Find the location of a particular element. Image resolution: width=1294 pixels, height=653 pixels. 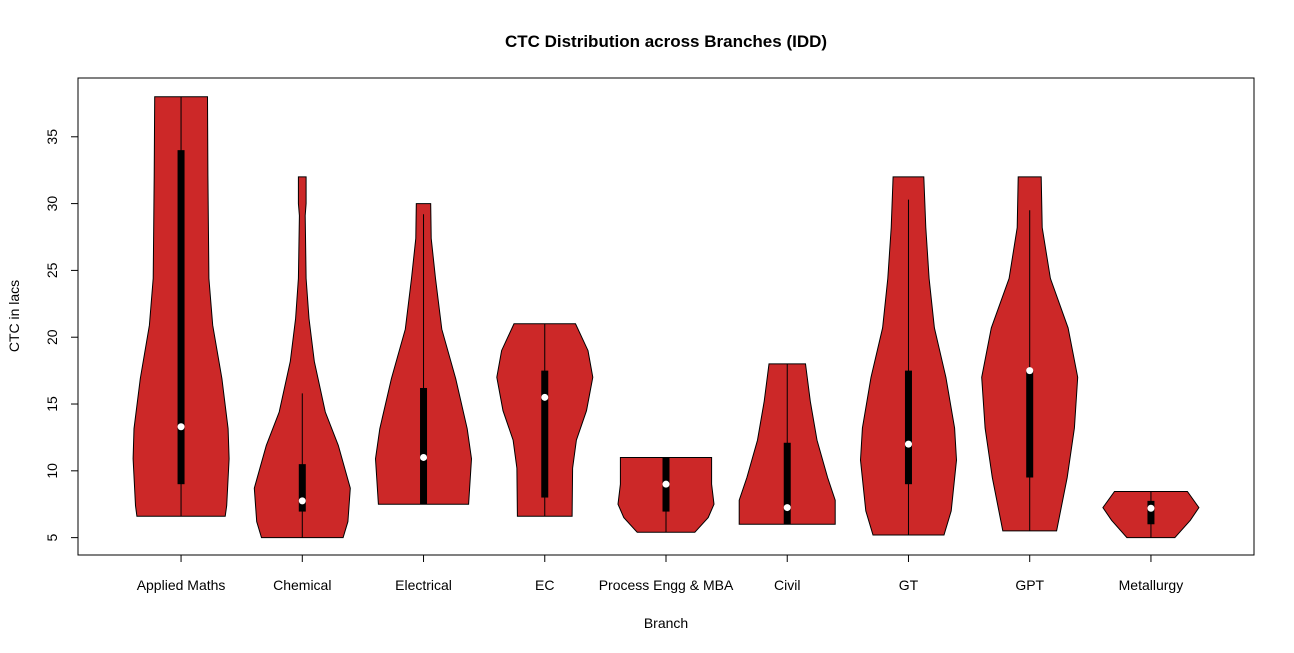

y-axis-title: CTC in lacs is located at coordinates (14, 316).